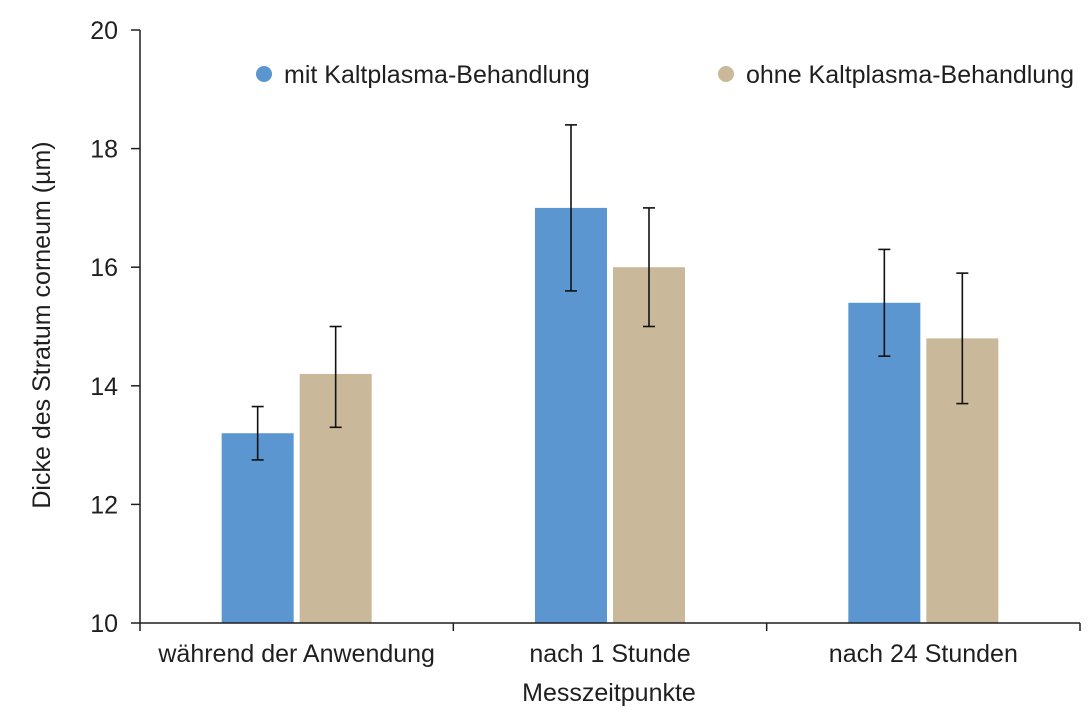 Image resolution: width=1092 pixels, height=719 pixels. What do you see at coordinates (910, 75) in the screenshot?
I see `legend-label: ohne Kaltplasma-Behandlung` at bounding box center [910, 75].